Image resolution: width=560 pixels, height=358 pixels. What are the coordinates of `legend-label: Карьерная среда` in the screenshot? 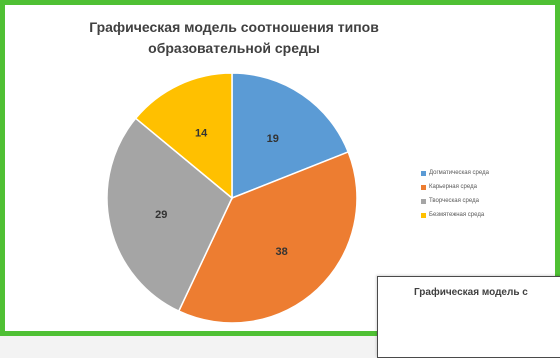 It's located at (453, 187).